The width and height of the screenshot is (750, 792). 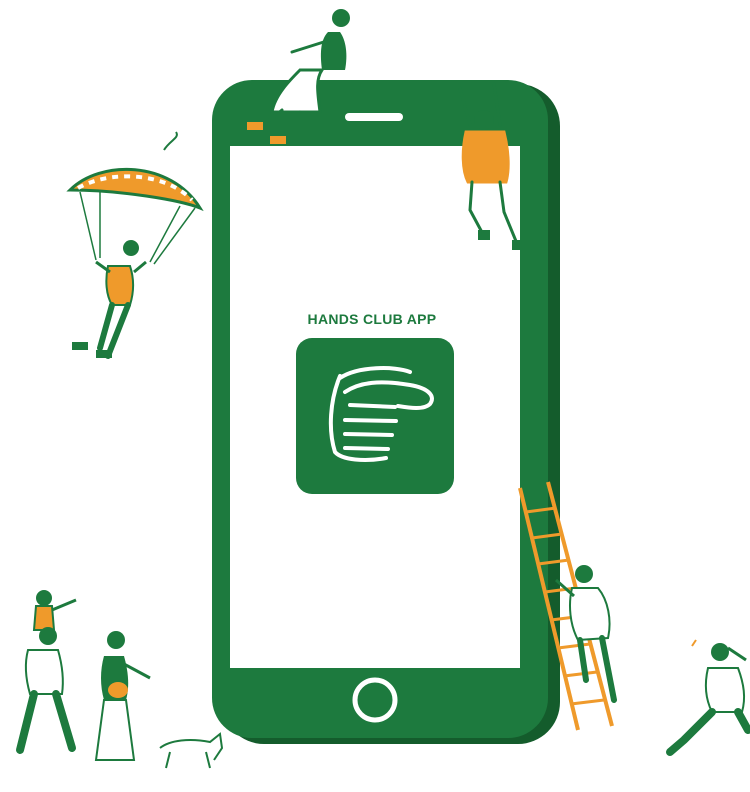 I want to click on home-button, so click(x=375, y=700).